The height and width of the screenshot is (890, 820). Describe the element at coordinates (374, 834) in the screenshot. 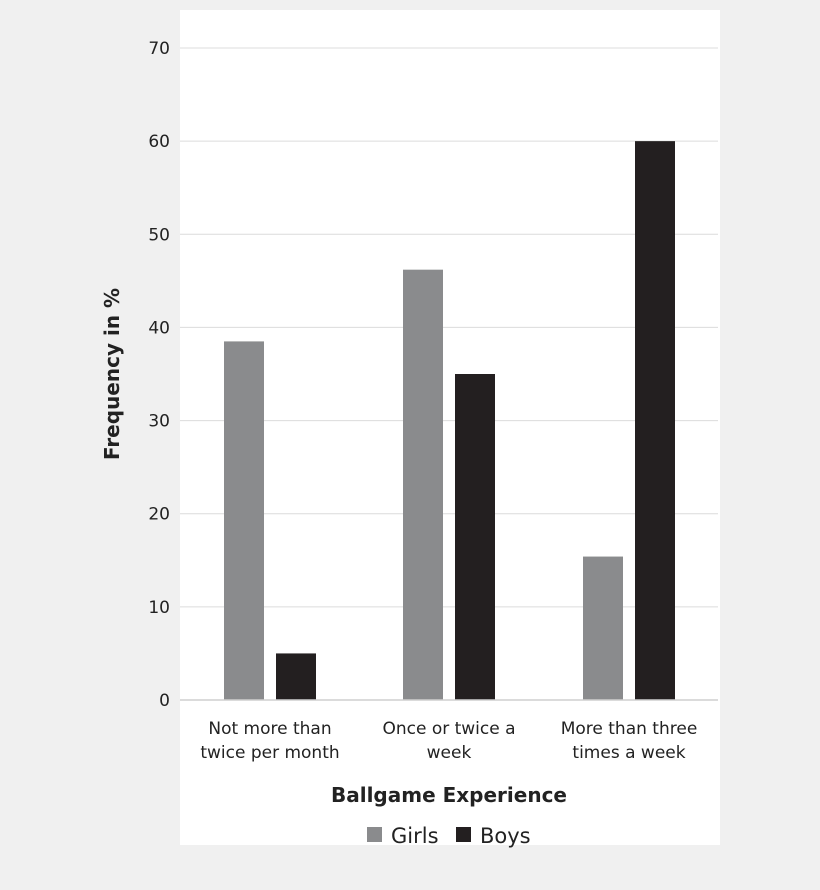

I see `legend-swatch-girls` at that location.